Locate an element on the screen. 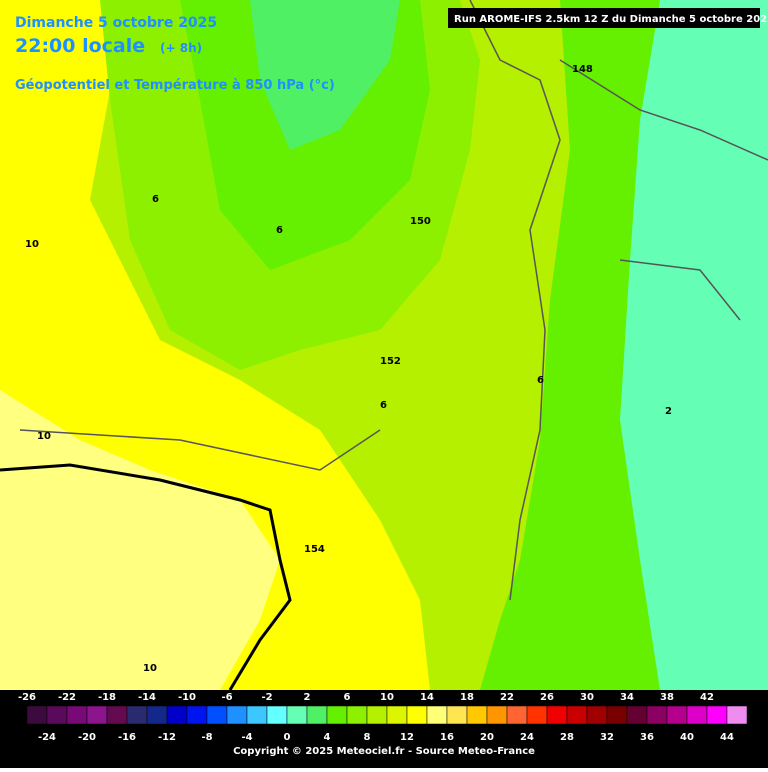  legend-label: 16 is located at coordinates (447, 737).